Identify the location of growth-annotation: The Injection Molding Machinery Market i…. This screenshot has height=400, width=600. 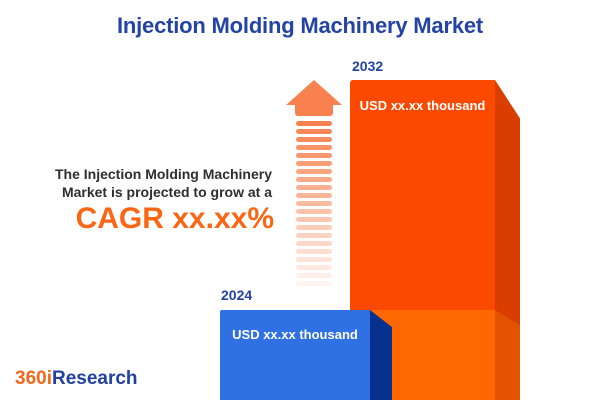
(142, 183).